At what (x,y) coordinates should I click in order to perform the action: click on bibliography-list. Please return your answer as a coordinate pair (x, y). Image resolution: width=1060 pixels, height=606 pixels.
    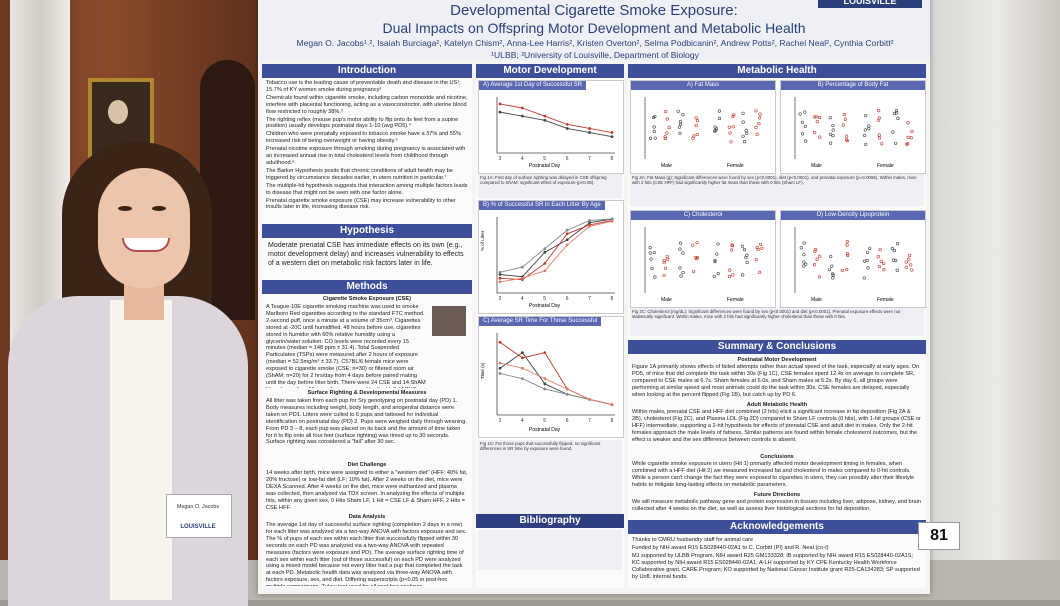
    Looking at the image, I should click on (550, 550).